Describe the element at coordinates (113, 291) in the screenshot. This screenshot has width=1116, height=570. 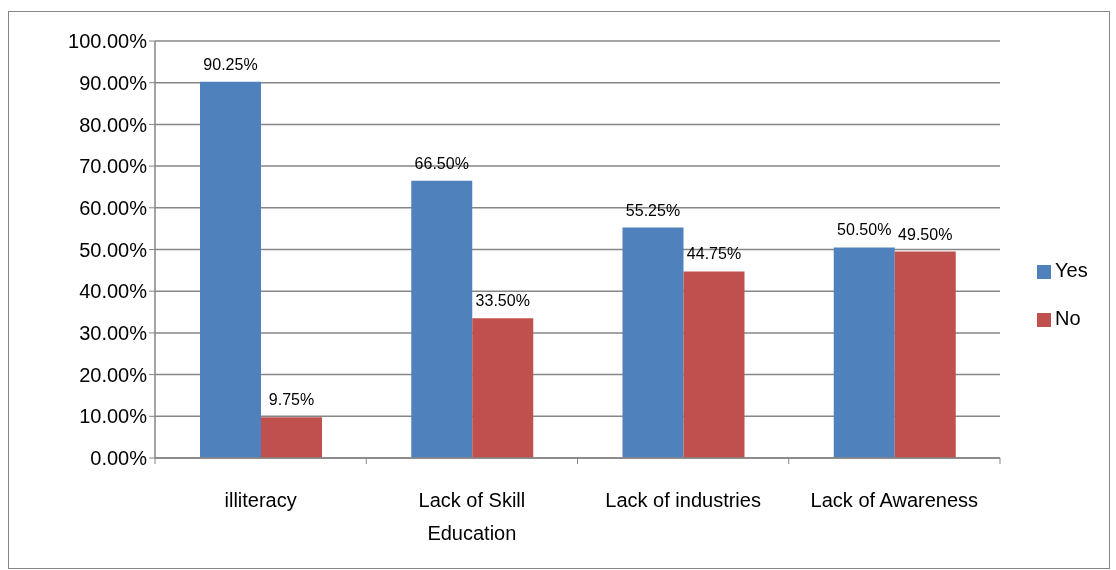
I see `y-tick-label: 40.00%` at that location.